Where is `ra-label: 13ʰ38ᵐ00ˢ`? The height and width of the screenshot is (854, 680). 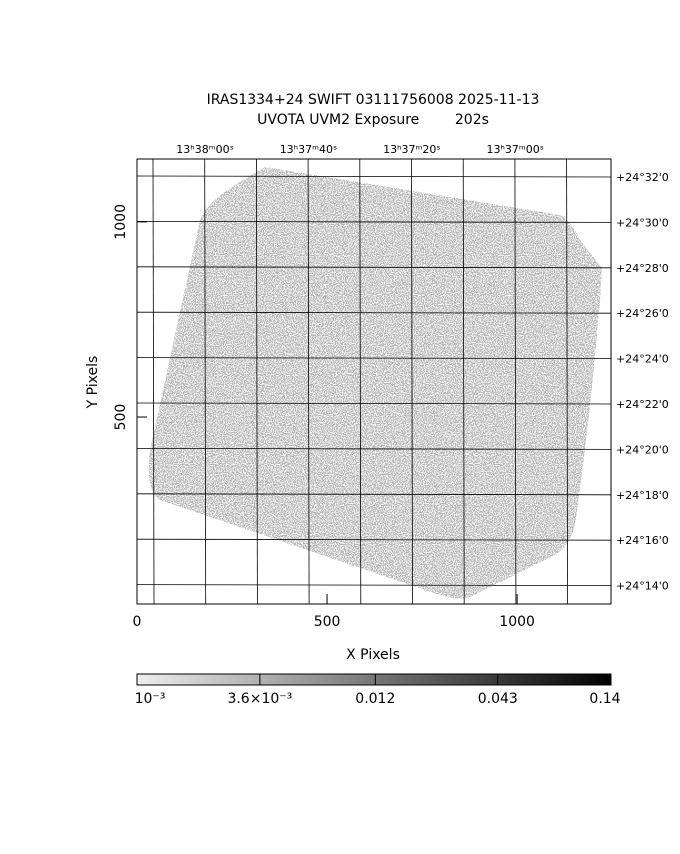 ra-label: 13ʰ38ᵐ00ˢ is located at coordinates (204, 149).